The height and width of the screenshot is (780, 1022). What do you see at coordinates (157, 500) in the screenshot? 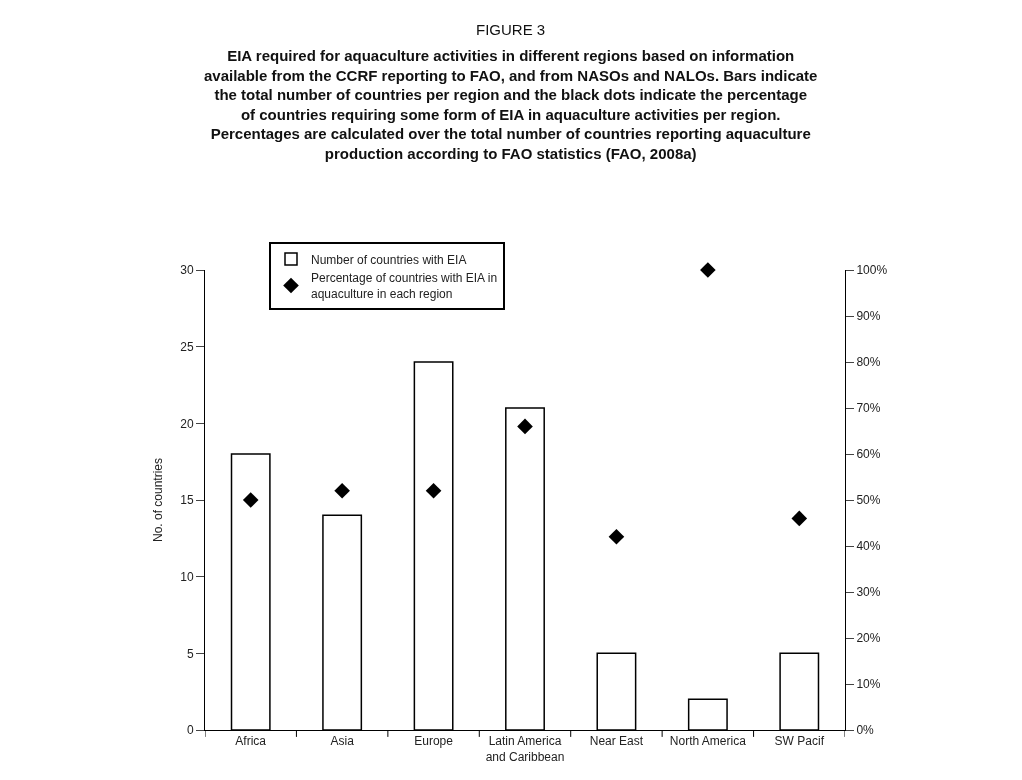
I see `y-axis-title: No. of countries` at bounding box center [157, 500].